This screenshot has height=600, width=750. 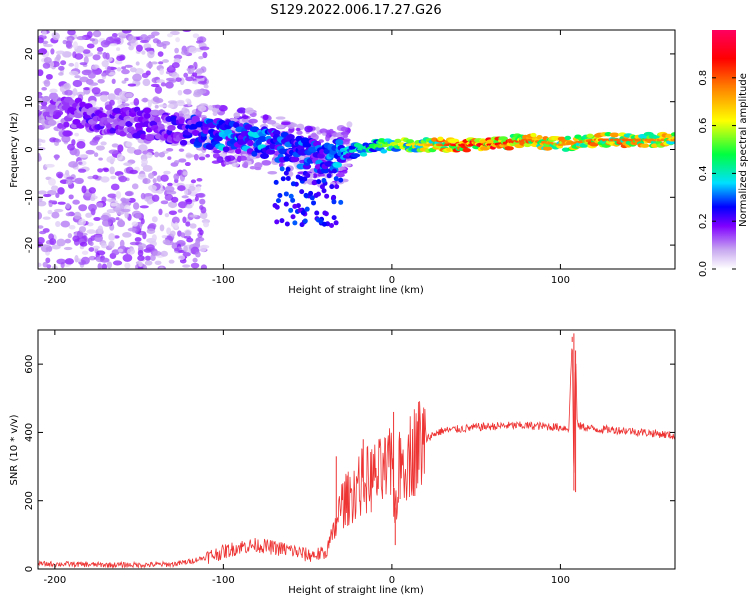 I want to click on colorbar-tick-label: 0.0, so click(x=703, y=269).